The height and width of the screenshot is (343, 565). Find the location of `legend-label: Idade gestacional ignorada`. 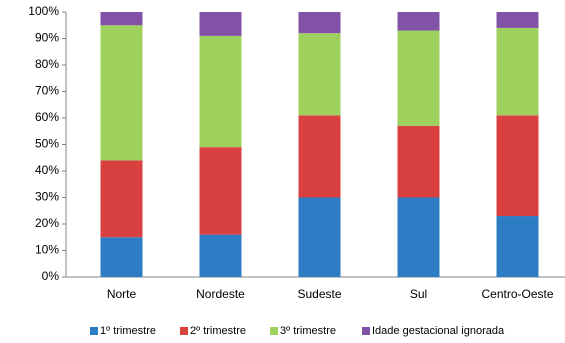

legend-label: Idade gestacional ignorada is located at coordinates (438, 331).